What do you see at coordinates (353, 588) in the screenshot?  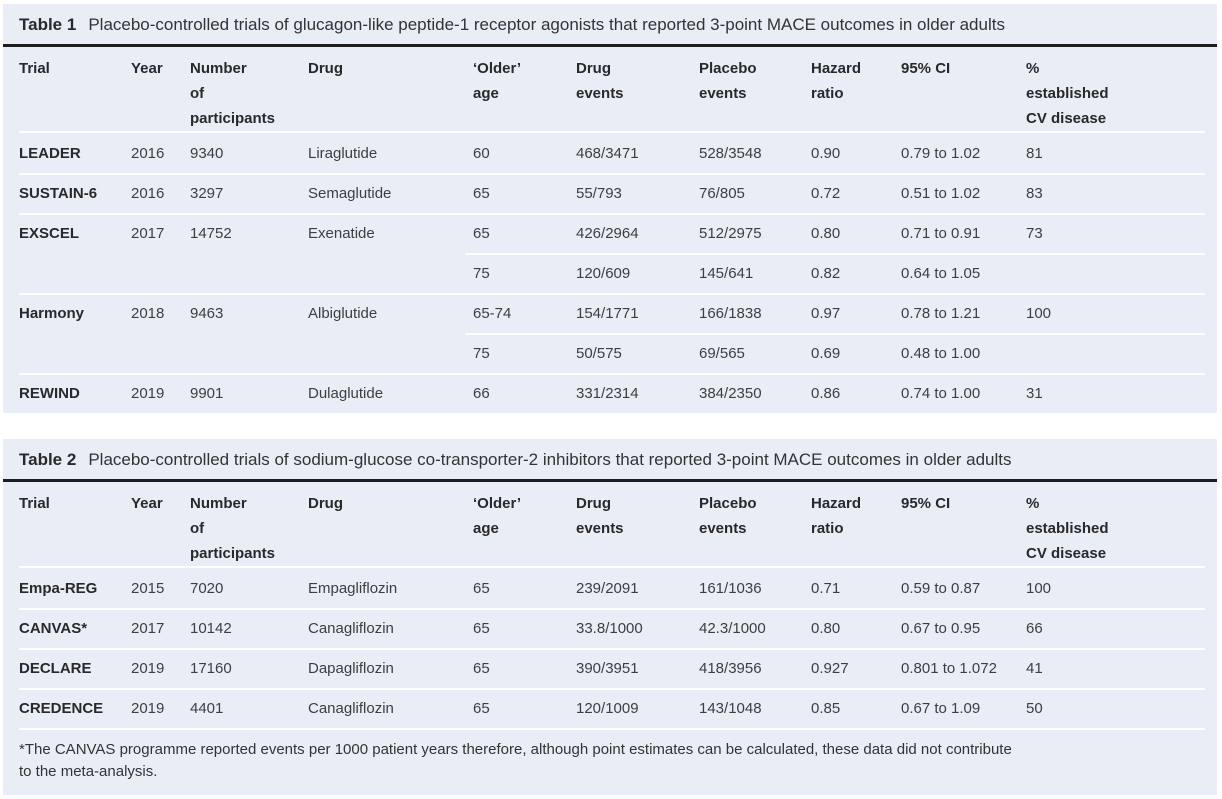 I see `cell-drug: Empagliflozin` at bounding box center [353, 588].